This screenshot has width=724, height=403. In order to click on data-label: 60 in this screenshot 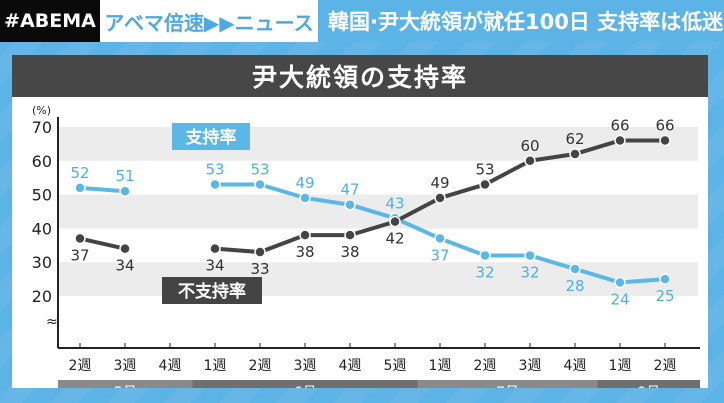, I will do `click(529, 146)`.